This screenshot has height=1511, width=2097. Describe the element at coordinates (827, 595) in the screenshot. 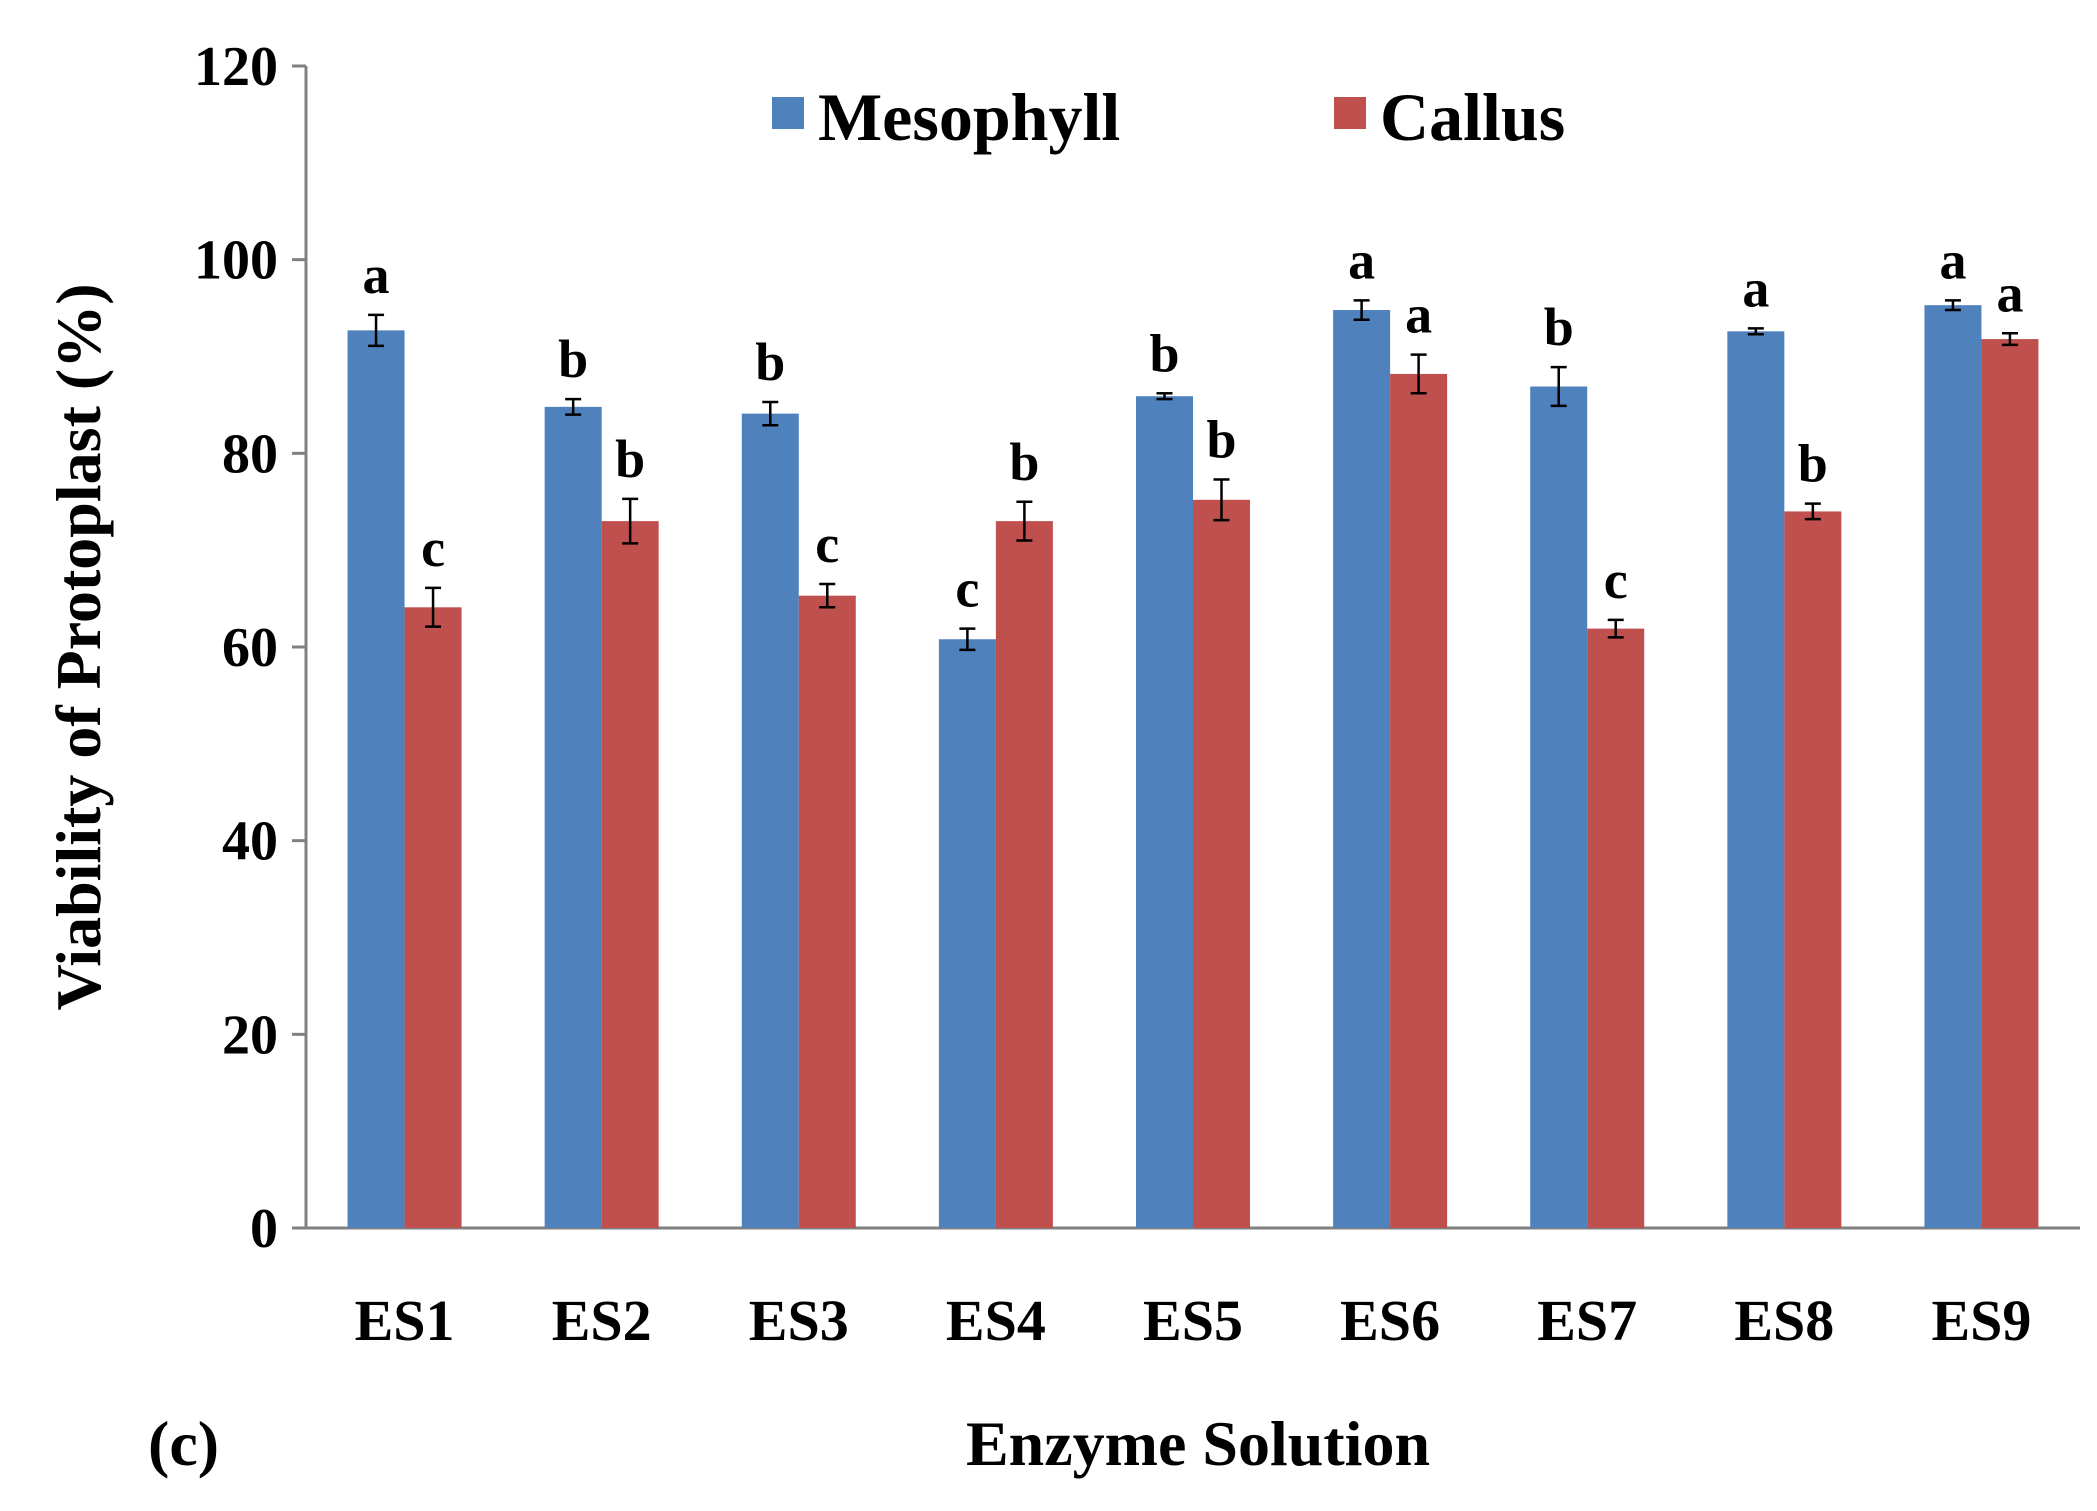

I see `error-bar-callus-es3` at that location.